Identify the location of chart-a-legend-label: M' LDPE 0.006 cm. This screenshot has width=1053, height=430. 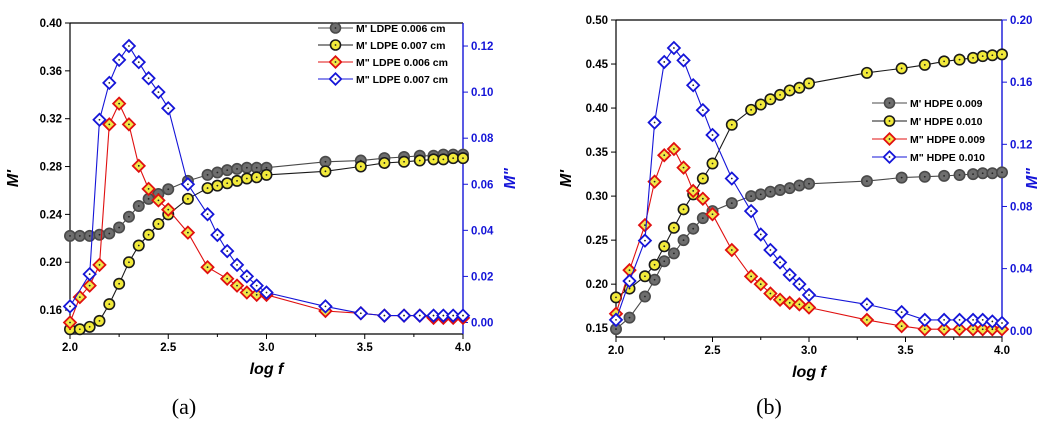
(400, 29).